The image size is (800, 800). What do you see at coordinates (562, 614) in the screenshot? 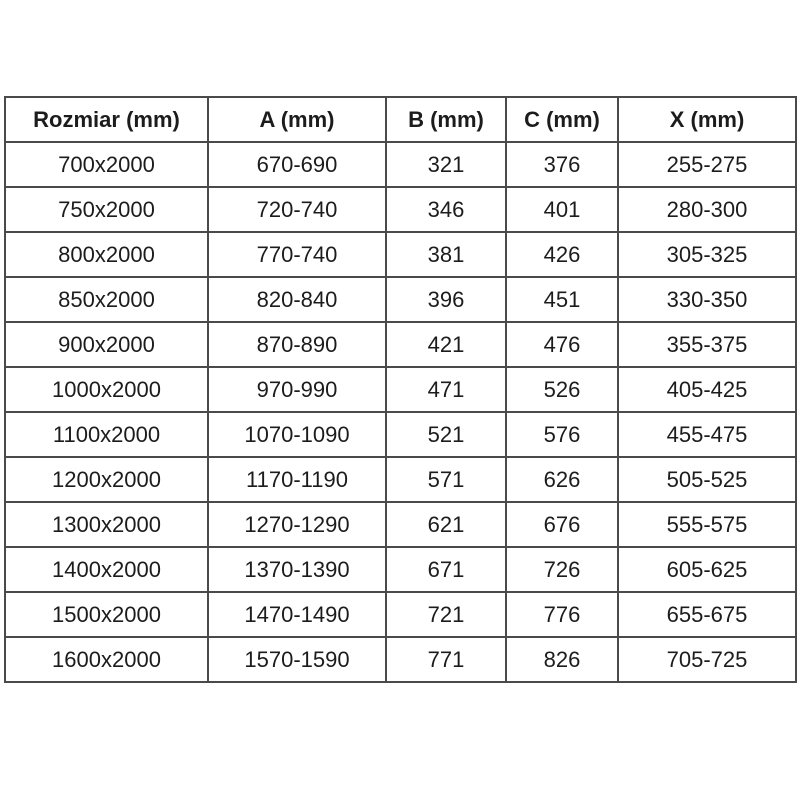
I see `table-cell: 776` at bounding box center [562, 614].